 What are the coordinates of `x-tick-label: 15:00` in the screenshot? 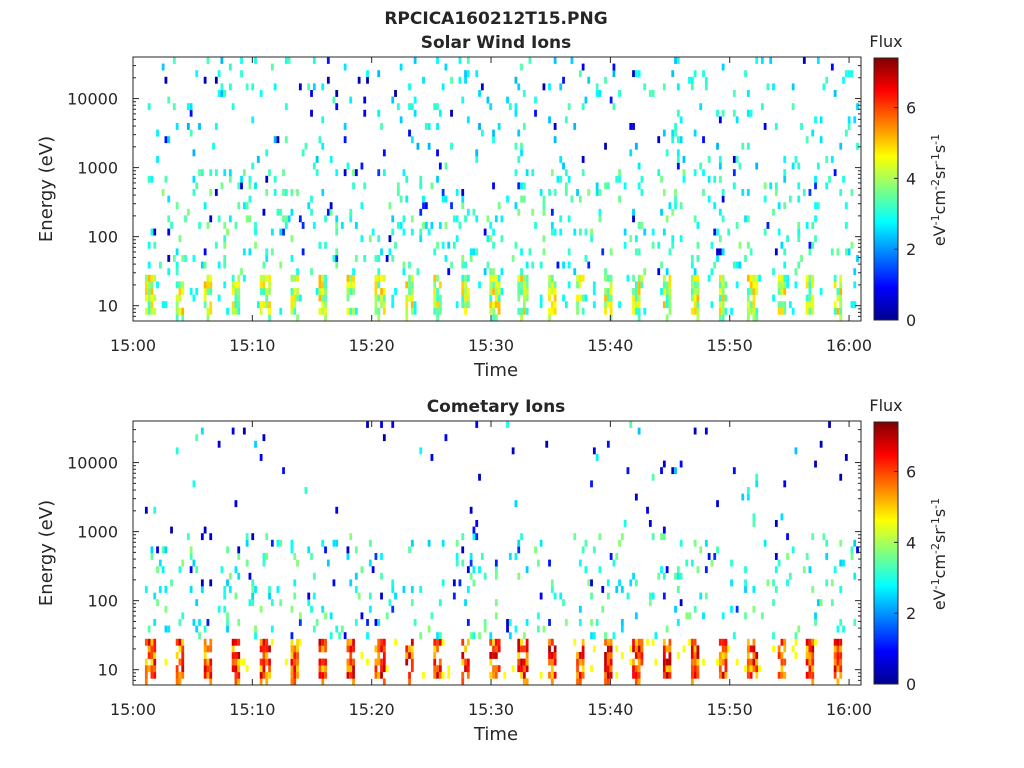 It's located at (133, 709).